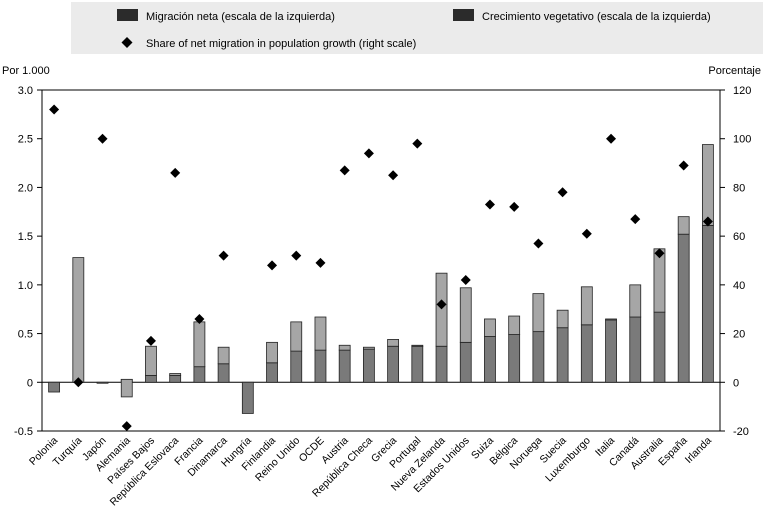 Image resolution: width=763 pixels, height=517 pixels. I want to click on left-tick-label: -0.5, so click(23, 432).